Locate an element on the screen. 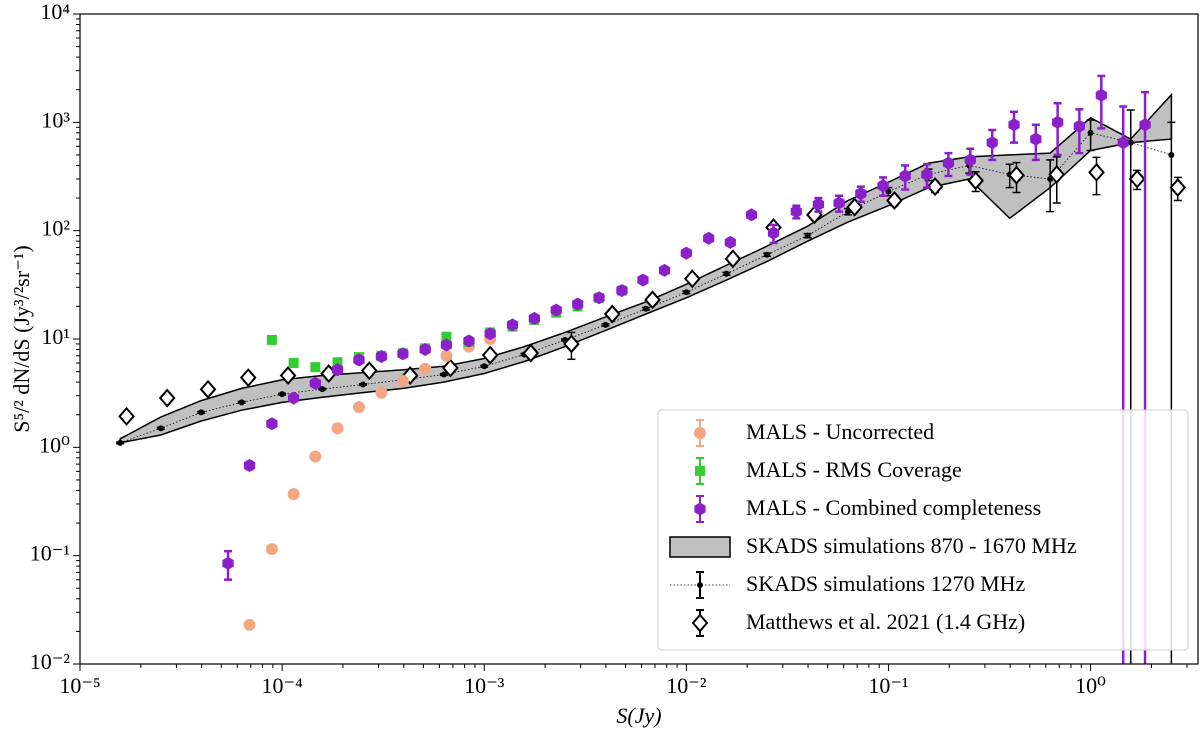 The image size is (1200, 738). x-tick-label: 10⁻² is located at coordinates (686, 685).